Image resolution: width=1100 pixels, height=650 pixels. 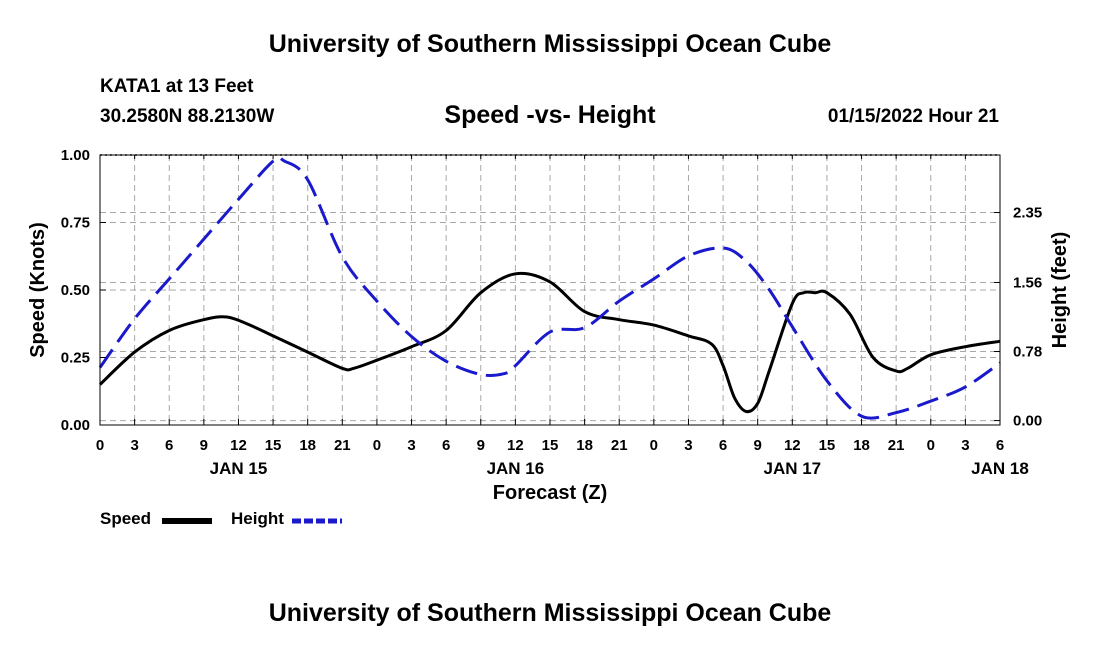 I want to click on legend-speed-label: Speed, so click(x=126, y=518).